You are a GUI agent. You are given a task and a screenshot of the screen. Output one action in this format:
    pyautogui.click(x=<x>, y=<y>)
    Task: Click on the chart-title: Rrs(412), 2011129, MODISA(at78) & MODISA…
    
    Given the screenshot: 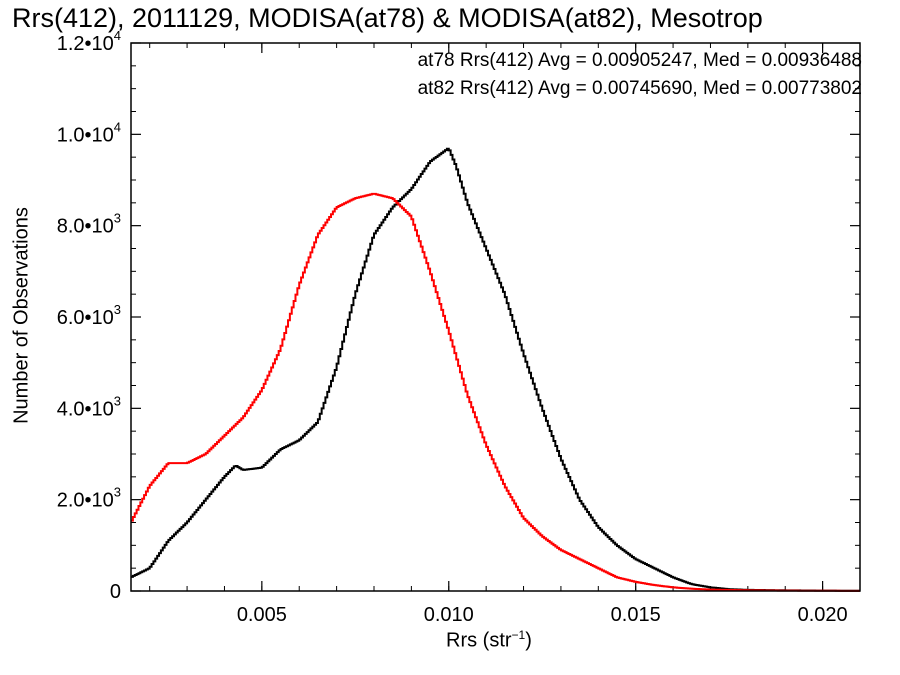 What is the action you would take?
    pyautogui.click(x=387, y=18)
    